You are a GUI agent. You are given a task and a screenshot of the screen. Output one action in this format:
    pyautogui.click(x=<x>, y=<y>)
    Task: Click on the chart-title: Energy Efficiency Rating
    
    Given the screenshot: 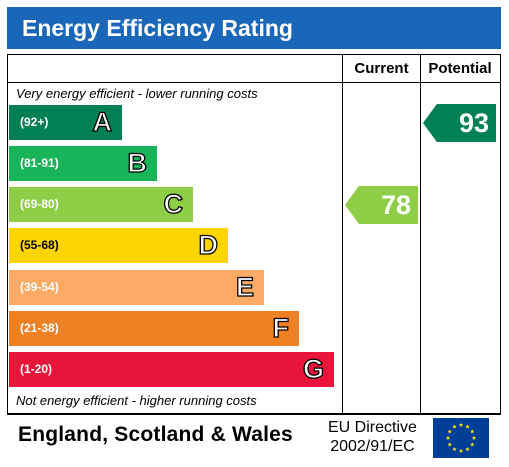 What is the action you would take?
    pyautogui.click(x=157, y=28)
    